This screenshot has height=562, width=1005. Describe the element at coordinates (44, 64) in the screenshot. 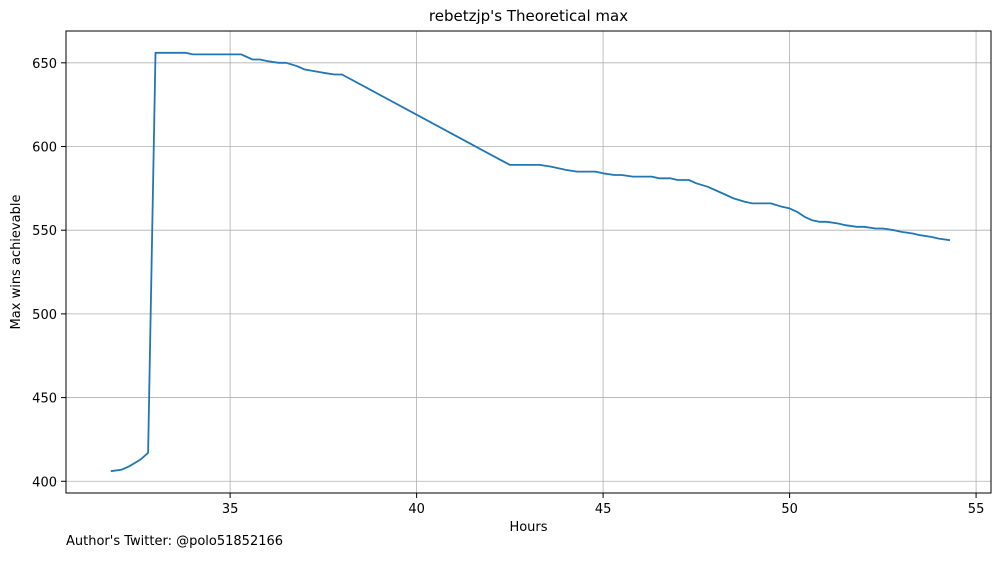

I see `y-tick-label: 650` at that location.